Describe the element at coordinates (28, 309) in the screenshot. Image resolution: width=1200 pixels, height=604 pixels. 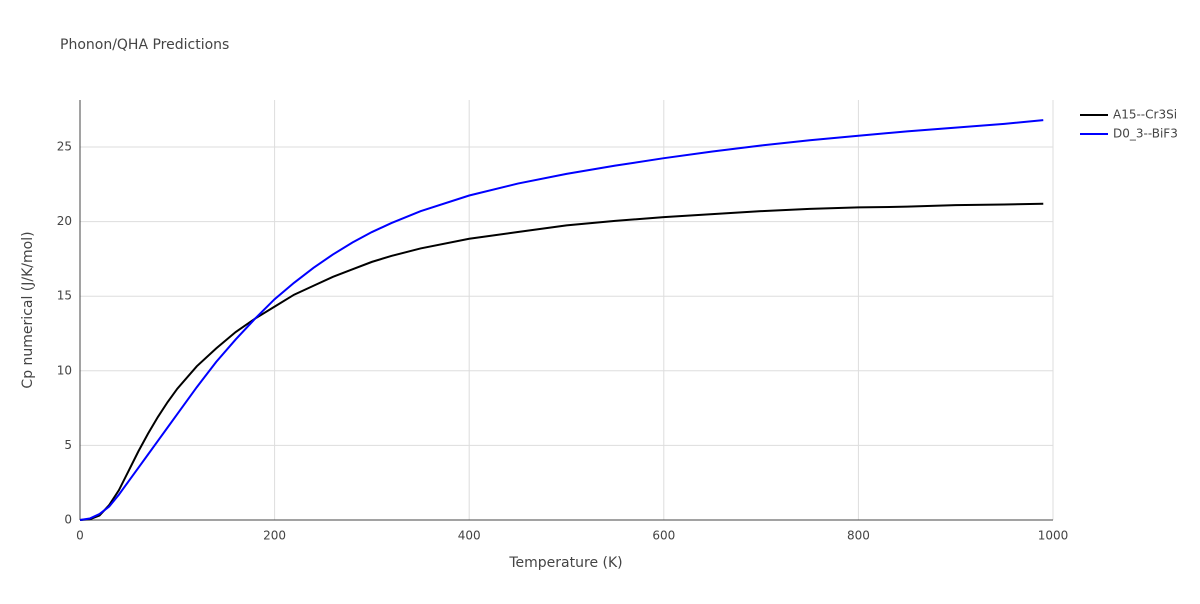
I see `y-axis-title: Cp numerical (J/K/mol)` at that location.